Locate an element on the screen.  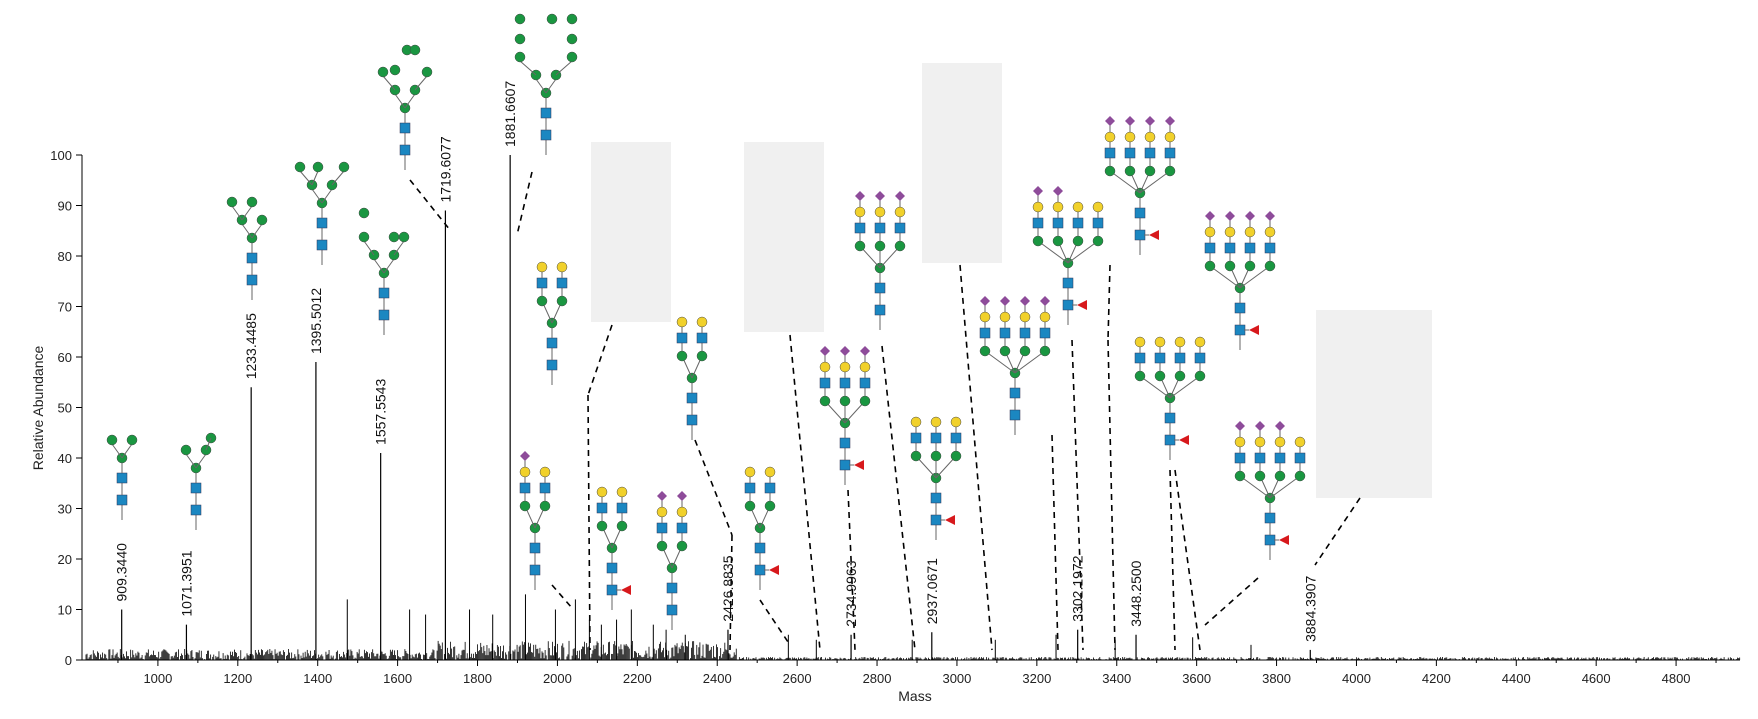
x-tick-label: 2000 is located at coordinates (557, 678).